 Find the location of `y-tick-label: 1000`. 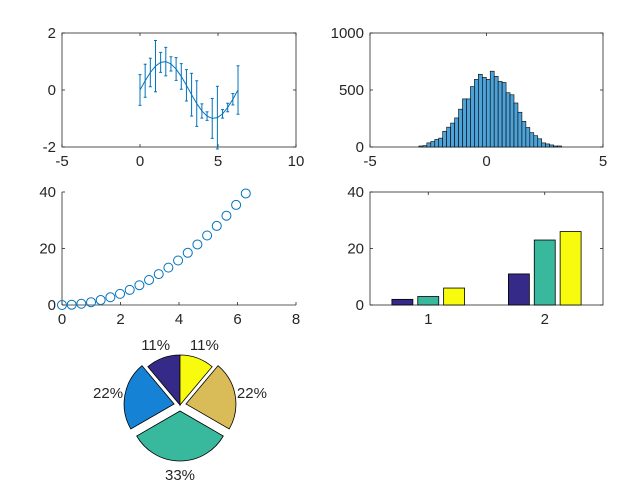

y-tick-label: 1000 is located at coordinates (347, 33).